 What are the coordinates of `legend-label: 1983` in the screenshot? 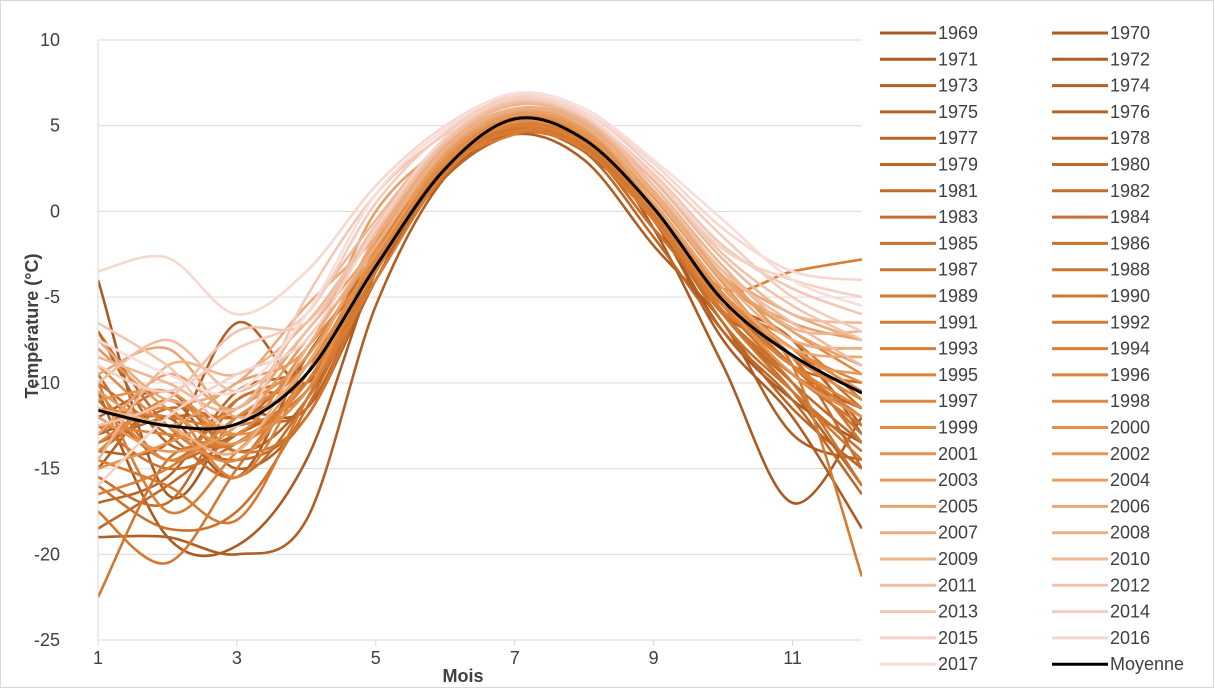 It's located at (958, 217).